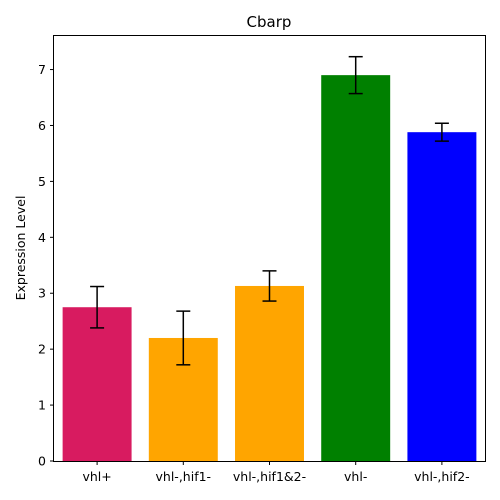 The width and height of the screenshot is (500, 500). I want to click on x-tick-label: vhl-, so click(355, 476).